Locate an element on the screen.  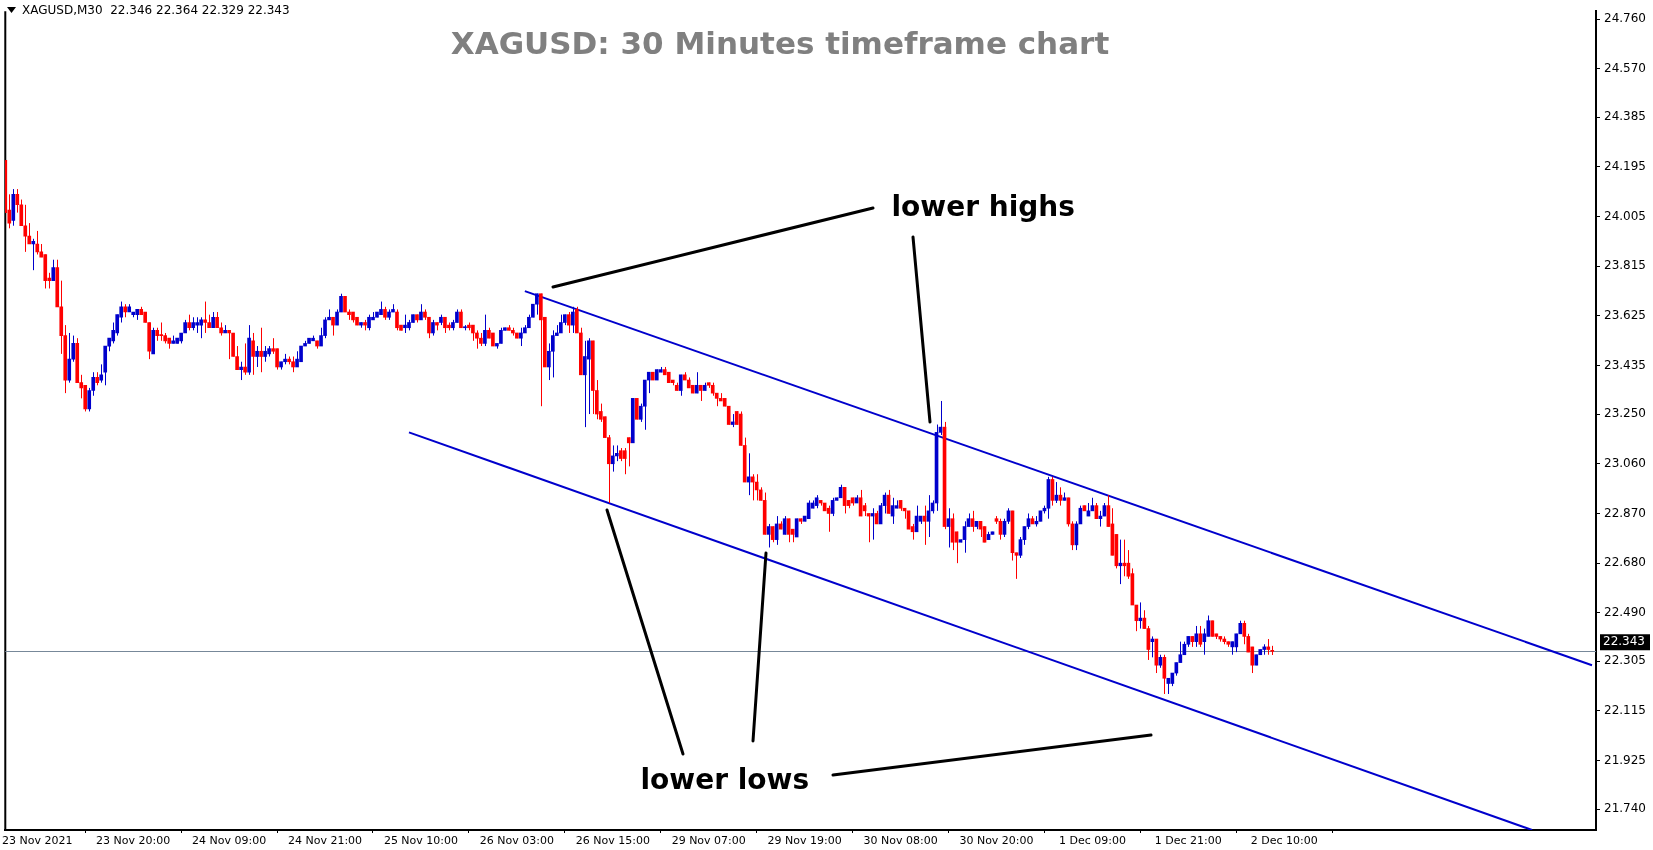
x-tick-label: 26 Nov 15:00 is located at coordinates (612, 841).